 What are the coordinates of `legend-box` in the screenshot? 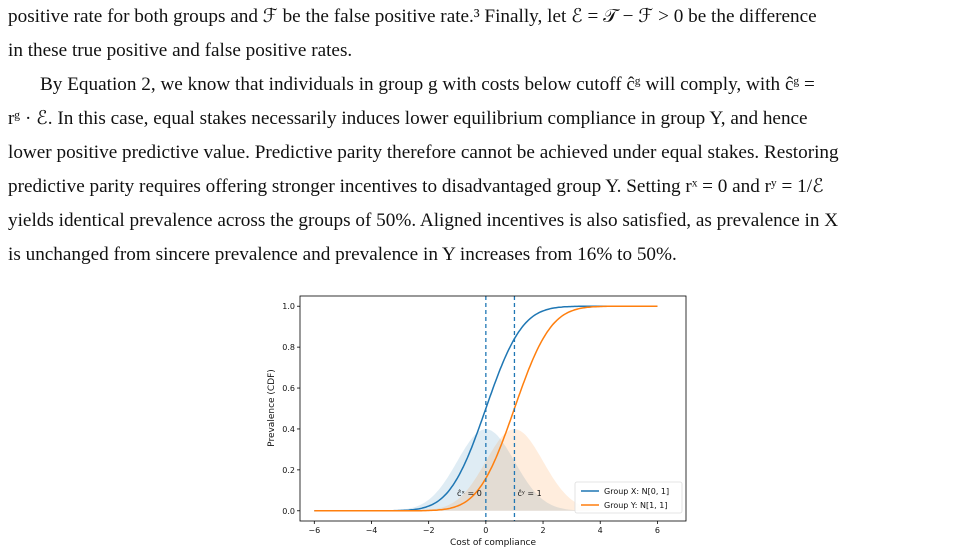 It's located at (628, 497).